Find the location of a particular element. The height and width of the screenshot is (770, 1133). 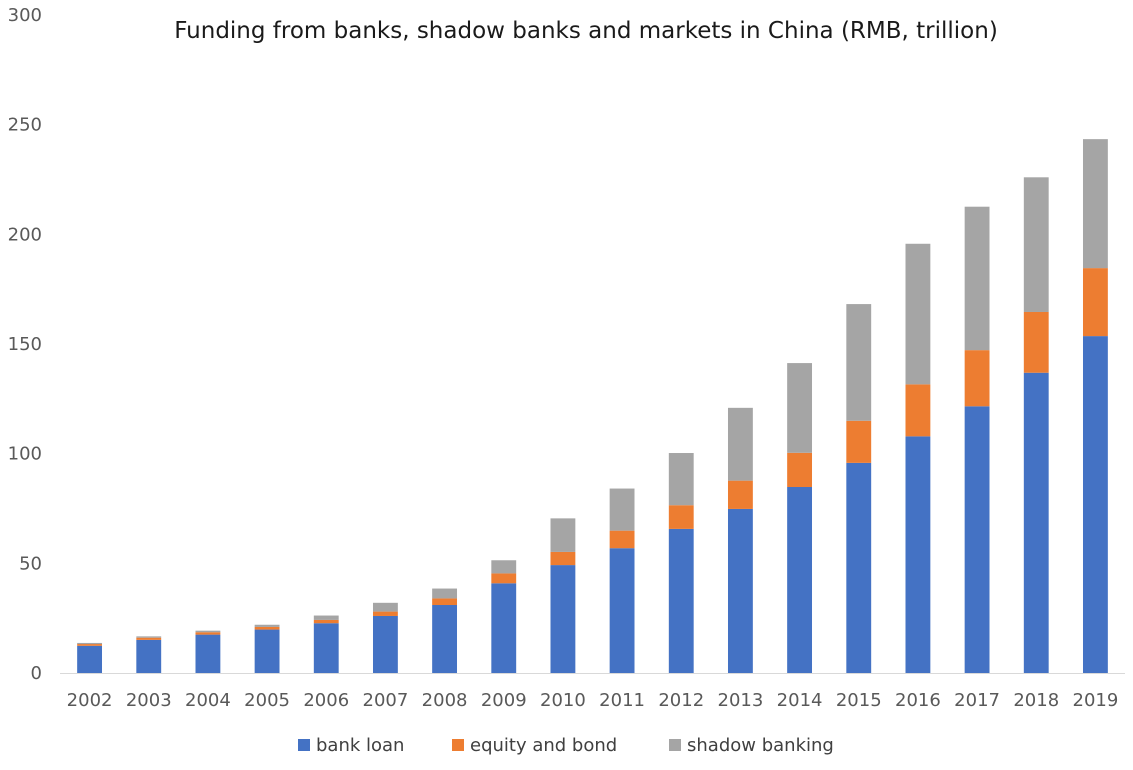

bar-equity-and-bond-2005 is located at coordinates (267, 628).